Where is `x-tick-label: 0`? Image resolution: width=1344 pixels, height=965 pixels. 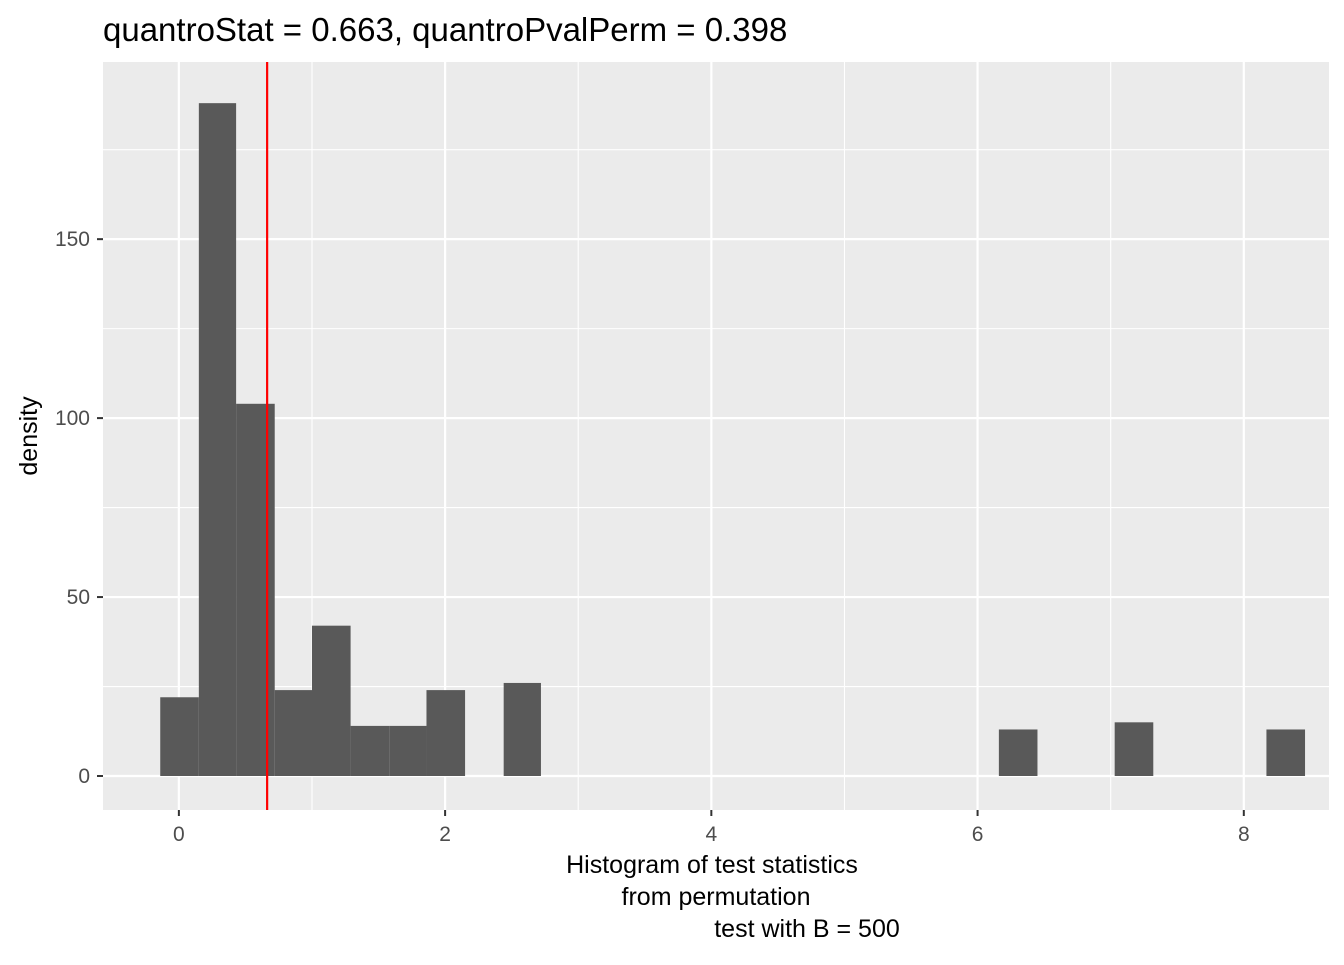
x-tick-label: 0 is located at coordinates (179, 834).